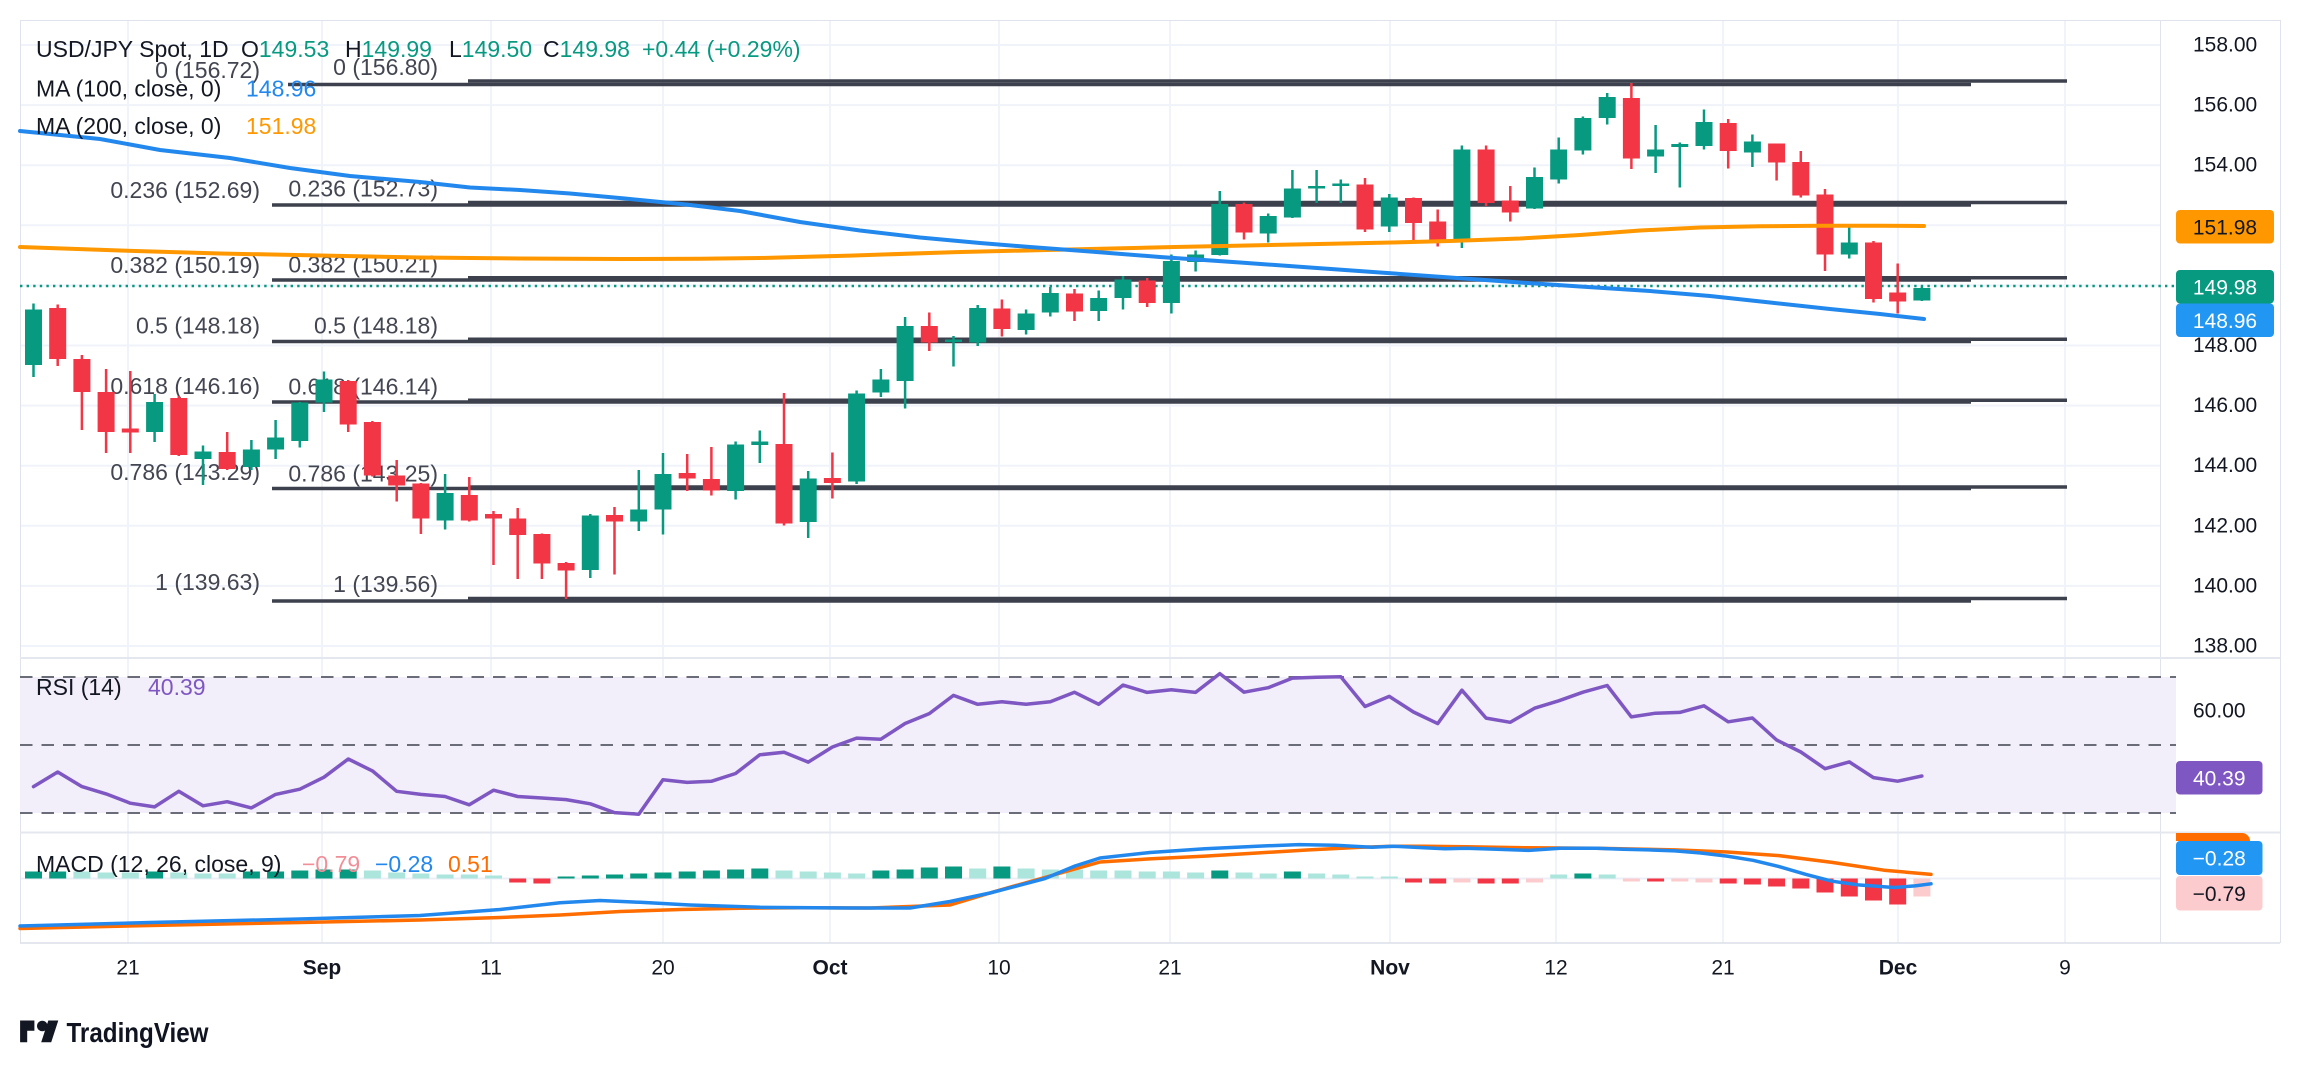 The image size is (2304, 1066). I want to click on svg-text: 158.00, so click(2225, 45).